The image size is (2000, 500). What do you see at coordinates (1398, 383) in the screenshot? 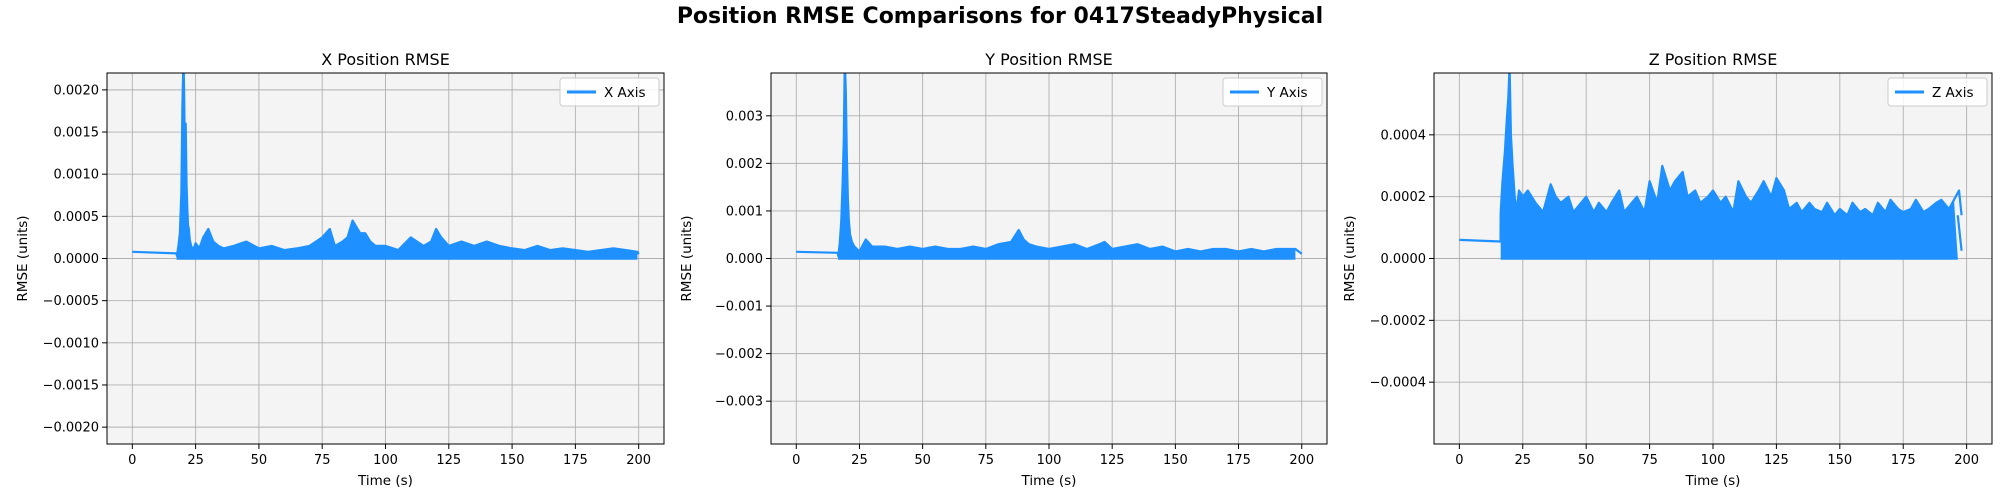
I see `y-tick-label: −0.0004` at bounding box center [1398, 383].